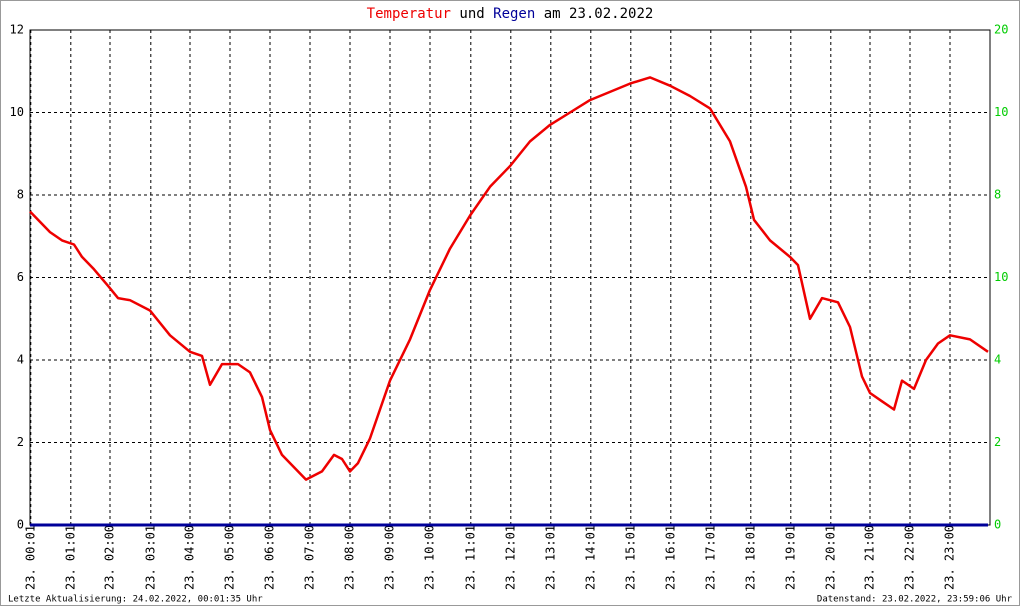 Image resolution: width=1020 pixels, height=606 pixels. What do you see at coordinates (830, 557) in the screenshot?
I see `x-tick-label: 23. 20:01` at bounding box center [830, 557].